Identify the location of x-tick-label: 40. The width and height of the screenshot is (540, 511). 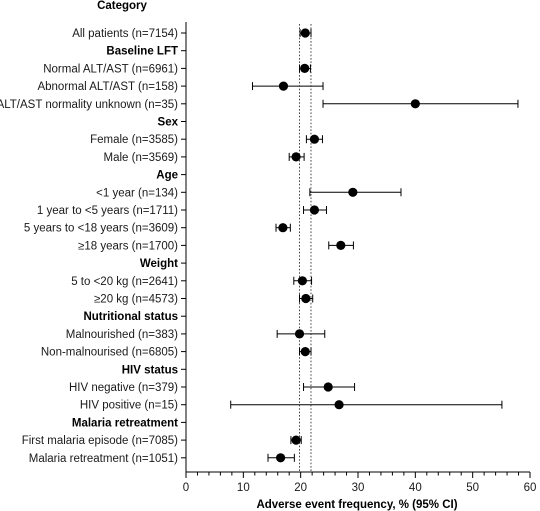
(415, 488).